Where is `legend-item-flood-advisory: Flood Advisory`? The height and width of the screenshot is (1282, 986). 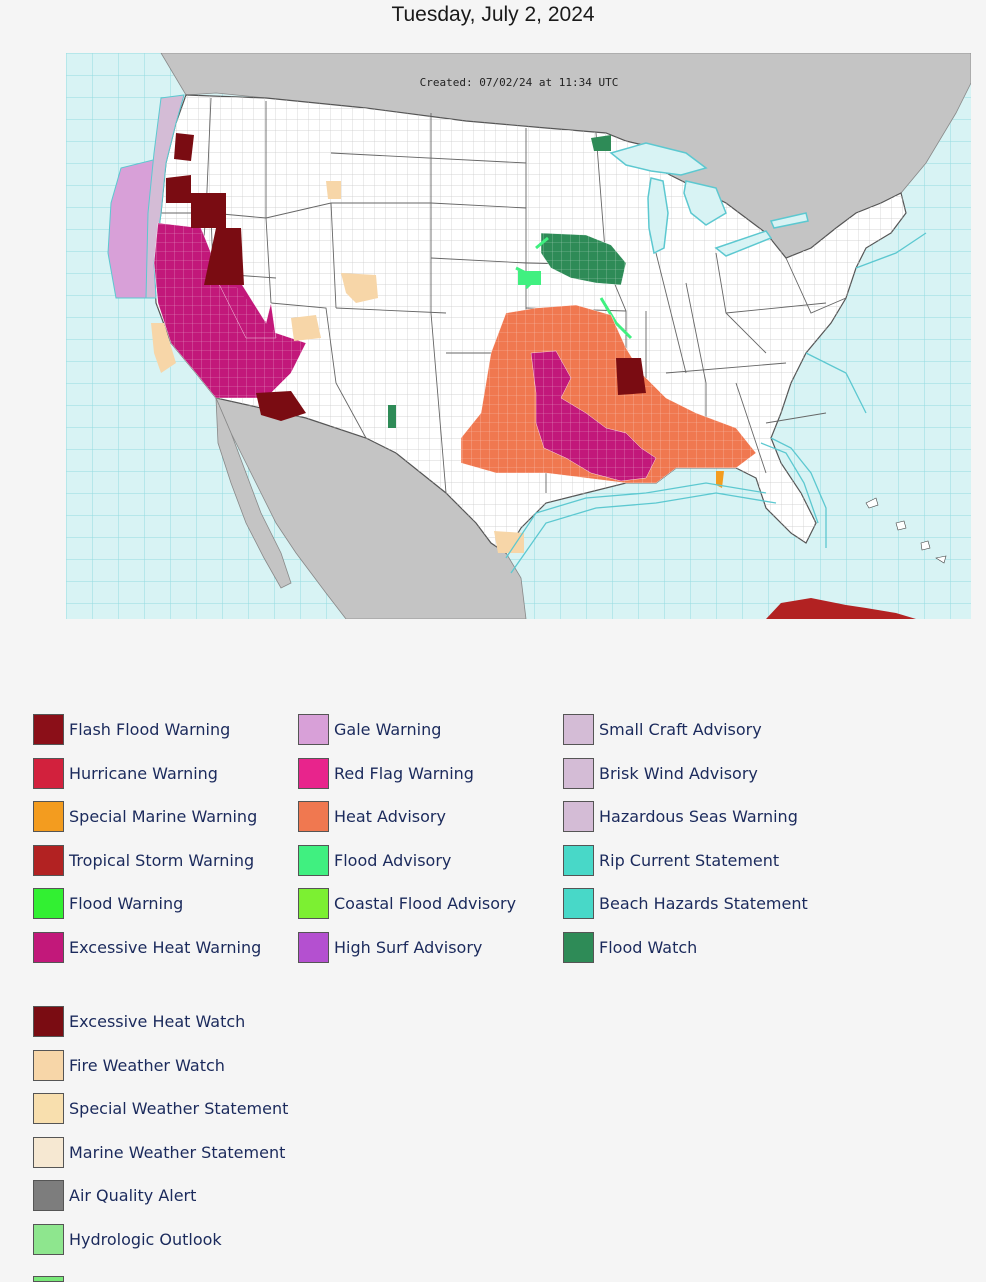
legend-item-flood-advisory: Flood Advisory is located at coordinates (374, 860).